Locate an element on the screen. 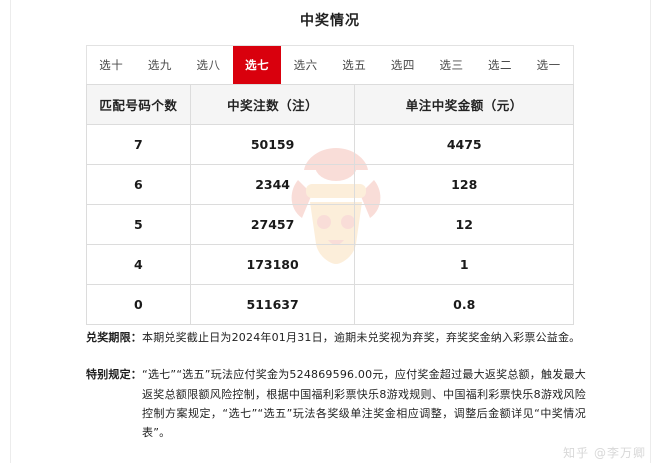 The width and height of the screenshot is (660, 463). author-watermark: 知乎 @李万卿 is located at coordinates (604, 453).